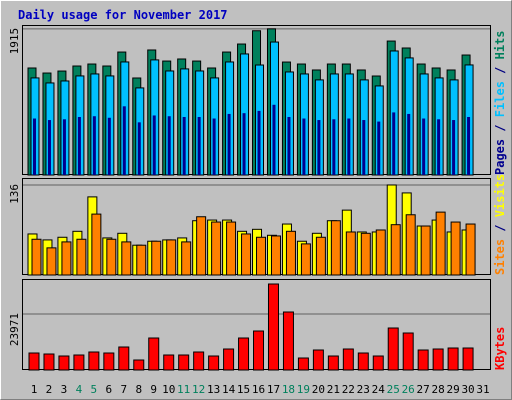 The width and height of the screenshot is (512, 400). I want to click on chart-title: Daily usage for November 2017, so click(123, 15).